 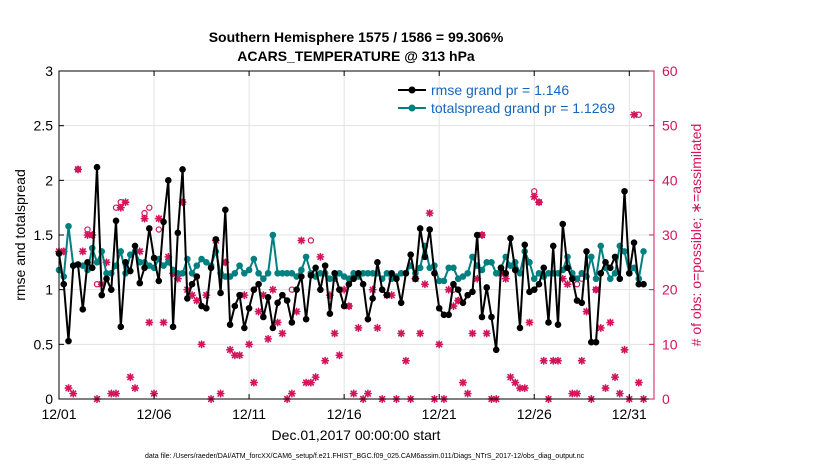 I want to click on x-tick-label-5: 12/26, so click(x=534, y=414).